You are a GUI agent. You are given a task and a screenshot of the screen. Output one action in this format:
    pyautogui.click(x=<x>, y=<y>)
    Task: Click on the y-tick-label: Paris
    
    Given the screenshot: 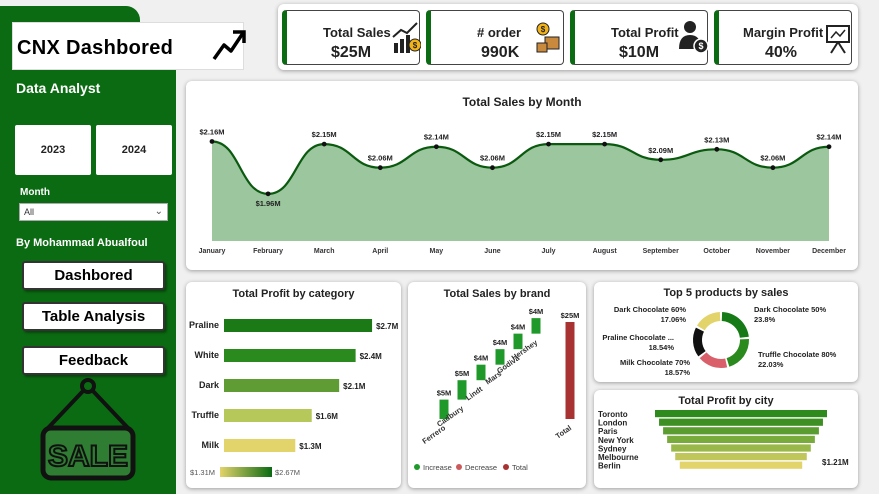 What is the action you would take?
    pyautogui.click(x=608, y=431)
    